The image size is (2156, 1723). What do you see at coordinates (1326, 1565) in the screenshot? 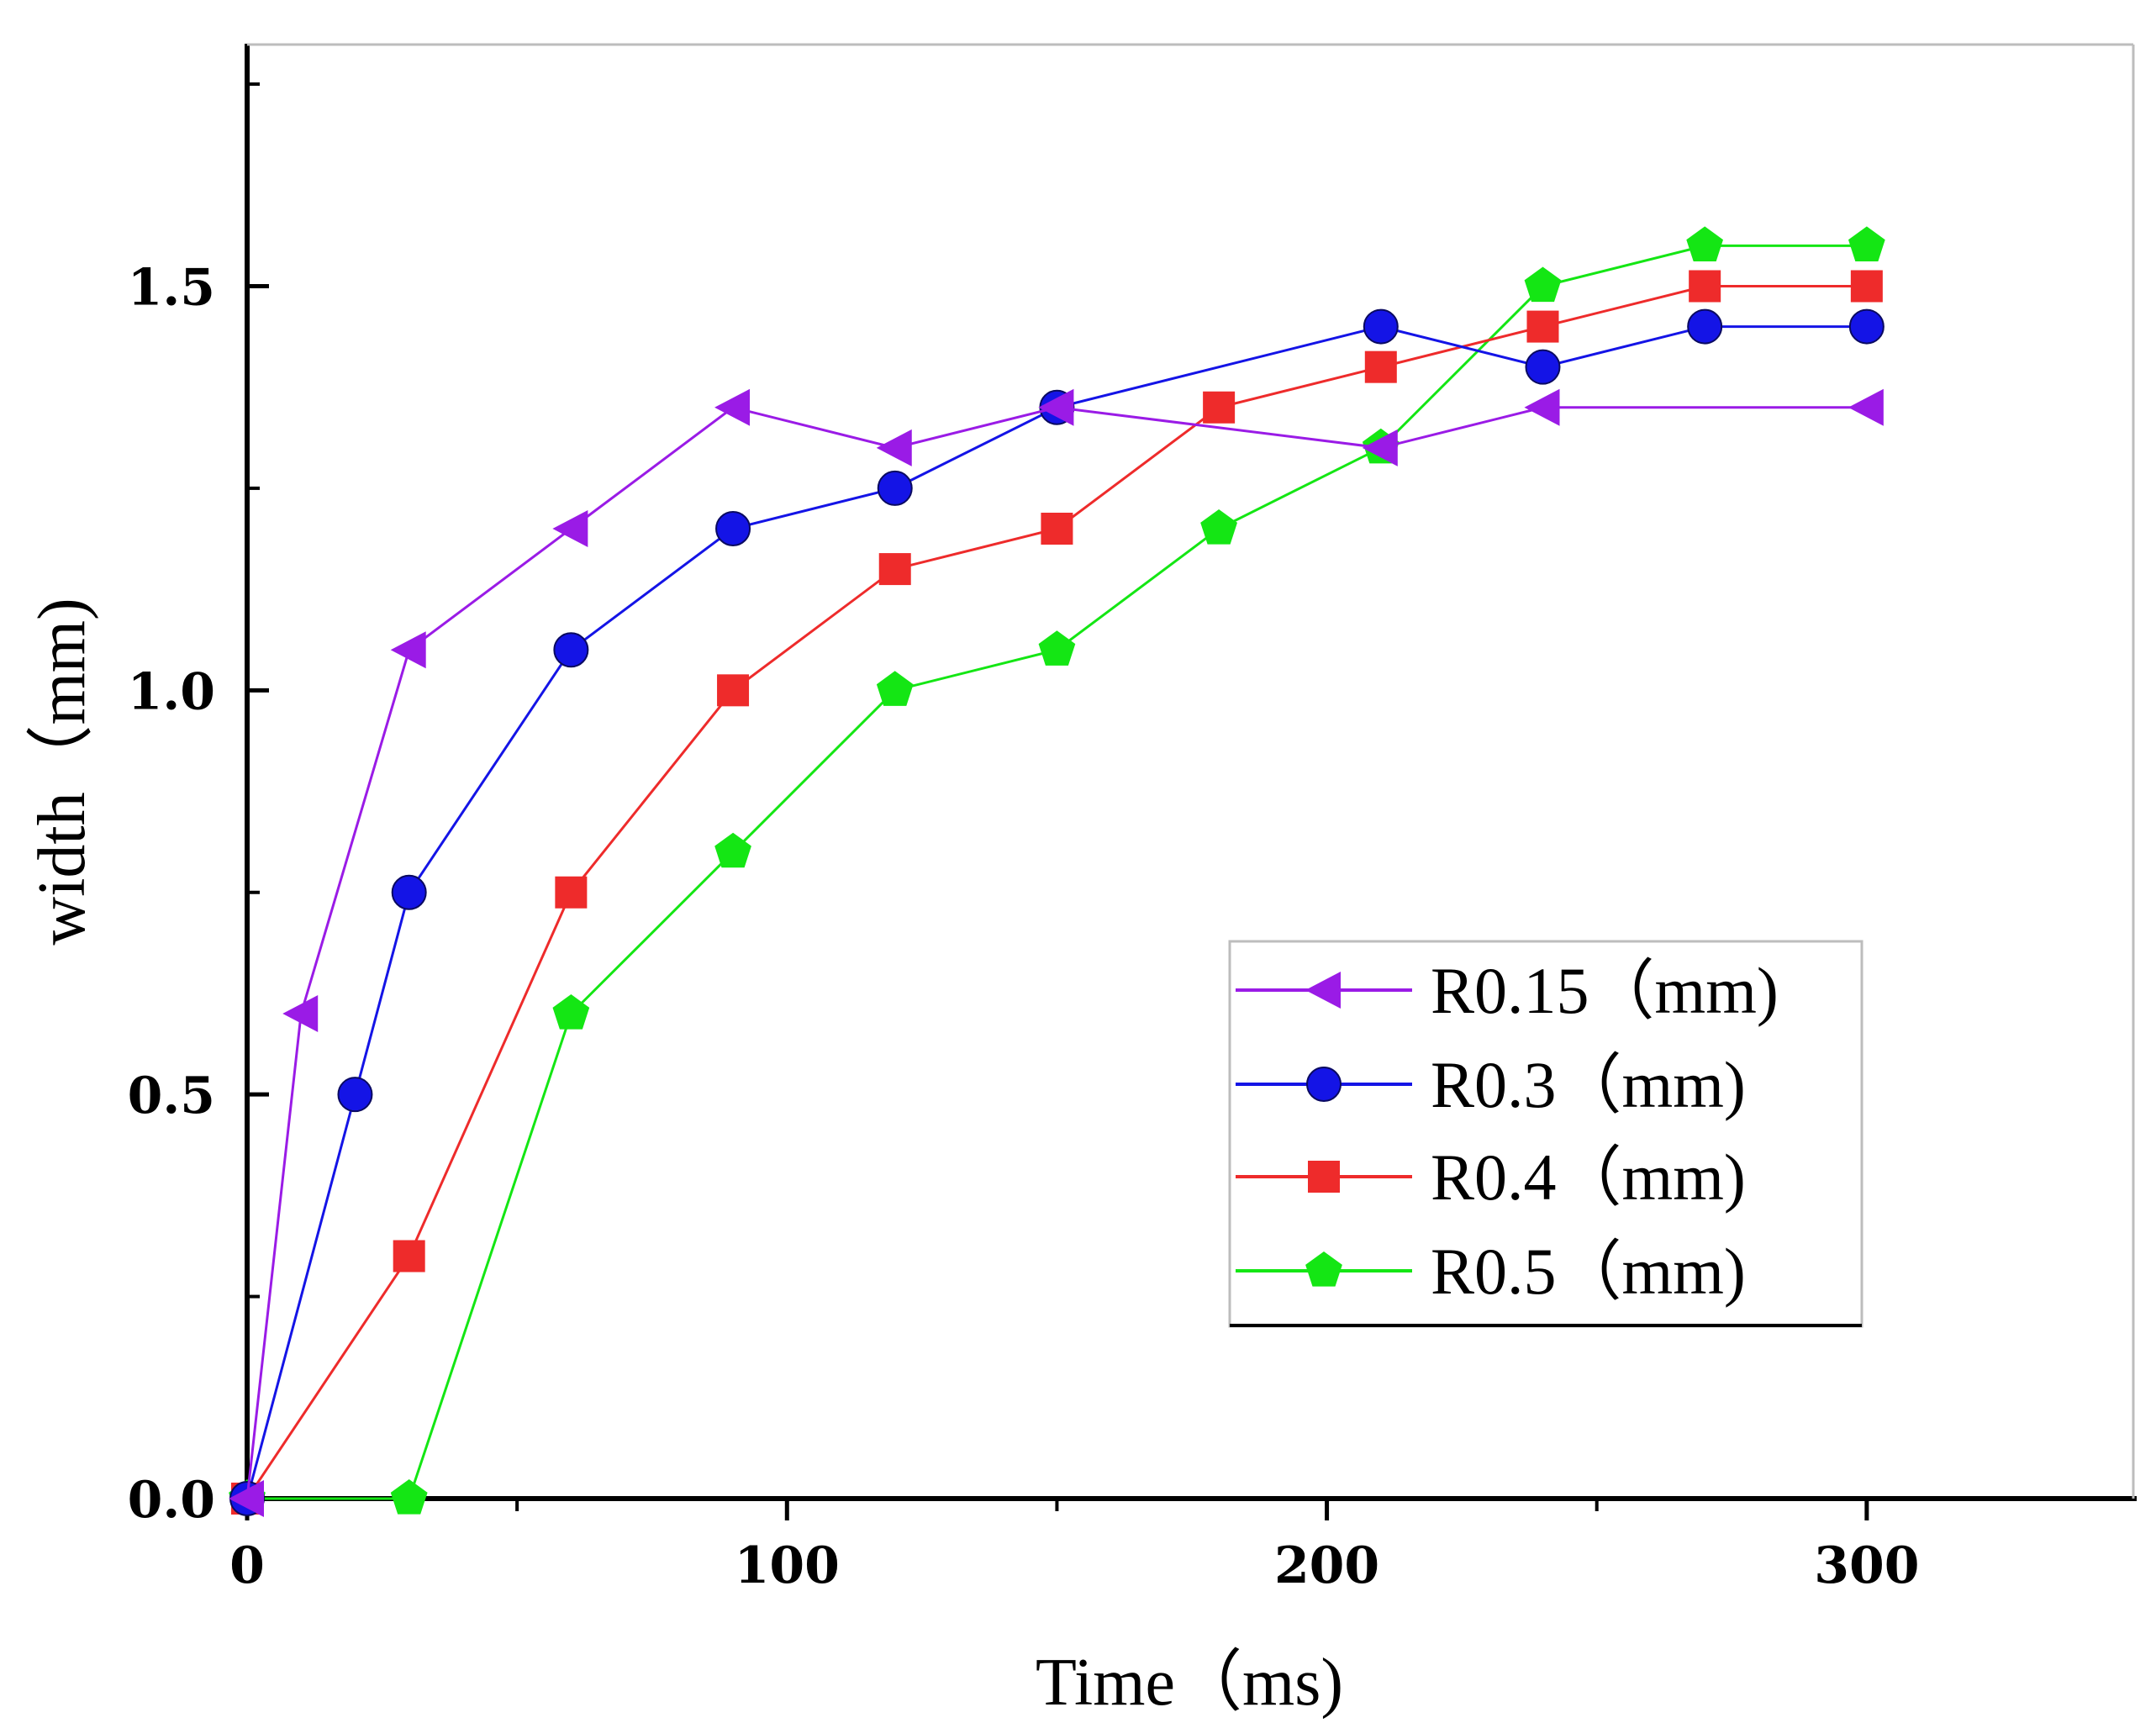
I see `x-tick-label: 200` at bounding box center [1326, 1565].